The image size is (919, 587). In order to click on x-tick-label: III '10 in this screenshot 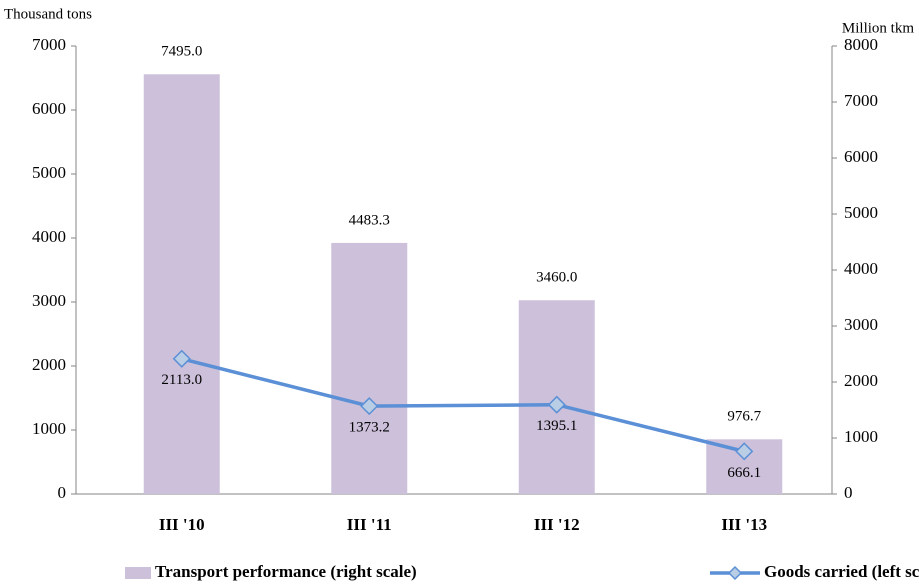, I will do `click(182, 524)`.